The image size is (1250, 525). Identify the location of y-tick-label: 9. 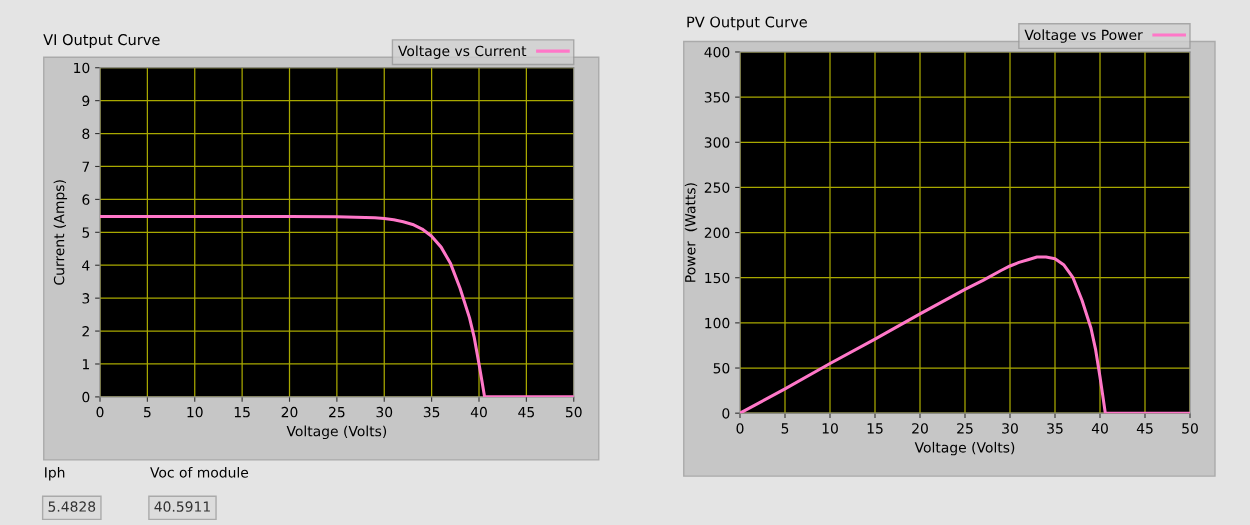
(86, 101).